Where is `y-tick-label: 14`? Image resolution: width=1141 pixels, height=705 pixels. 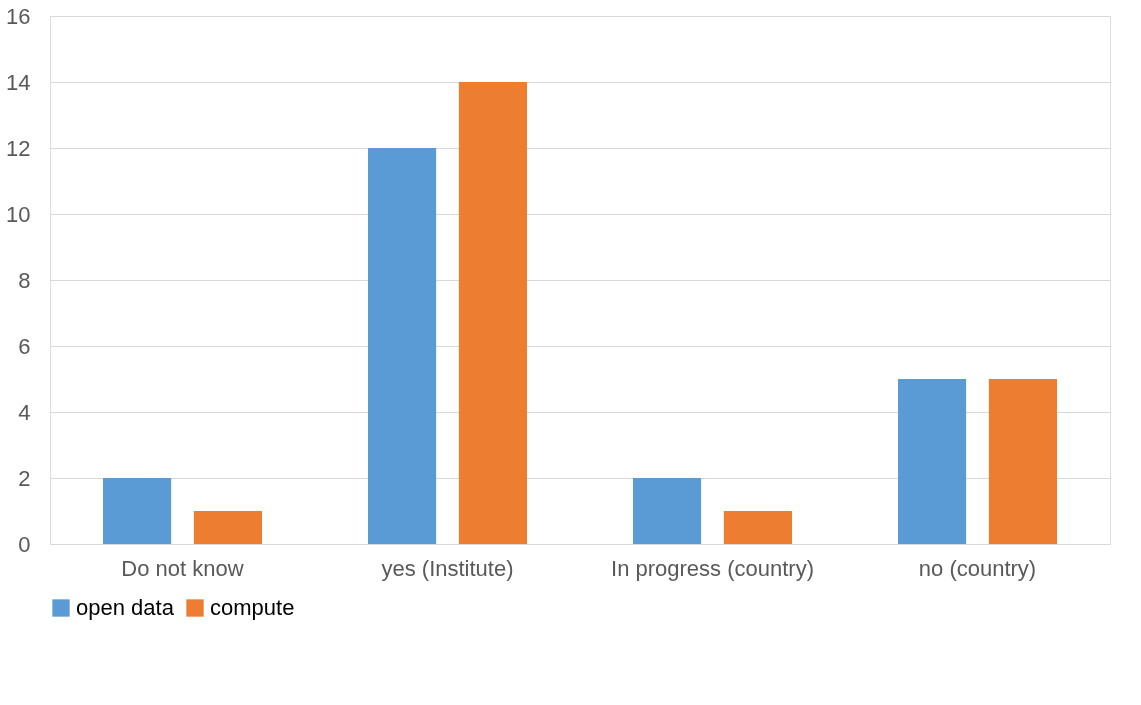
y-tick-label: 14 is located at coordinates (18, 82).